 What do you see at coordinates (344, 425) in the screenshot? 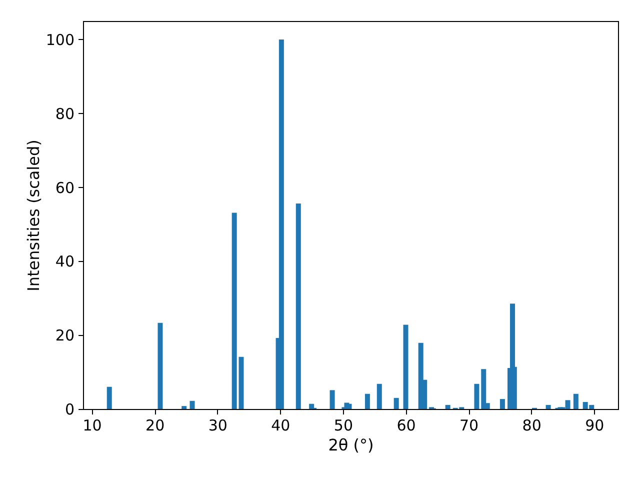
I see `x-tick-label: 50` at bounding box center [344, 425].